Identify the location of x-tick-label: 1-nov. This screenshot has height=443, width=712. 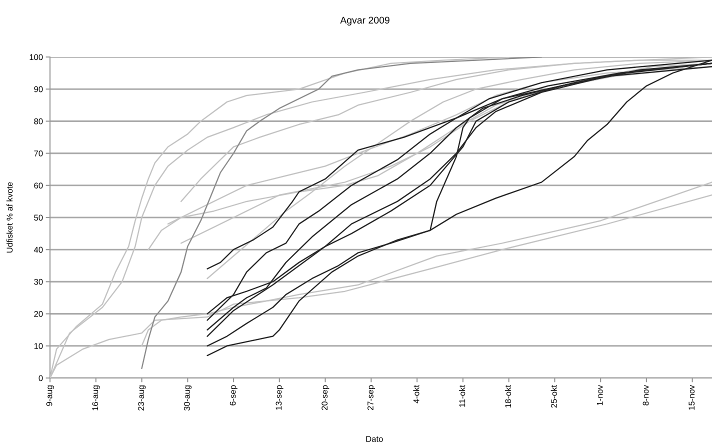
(599, 395).